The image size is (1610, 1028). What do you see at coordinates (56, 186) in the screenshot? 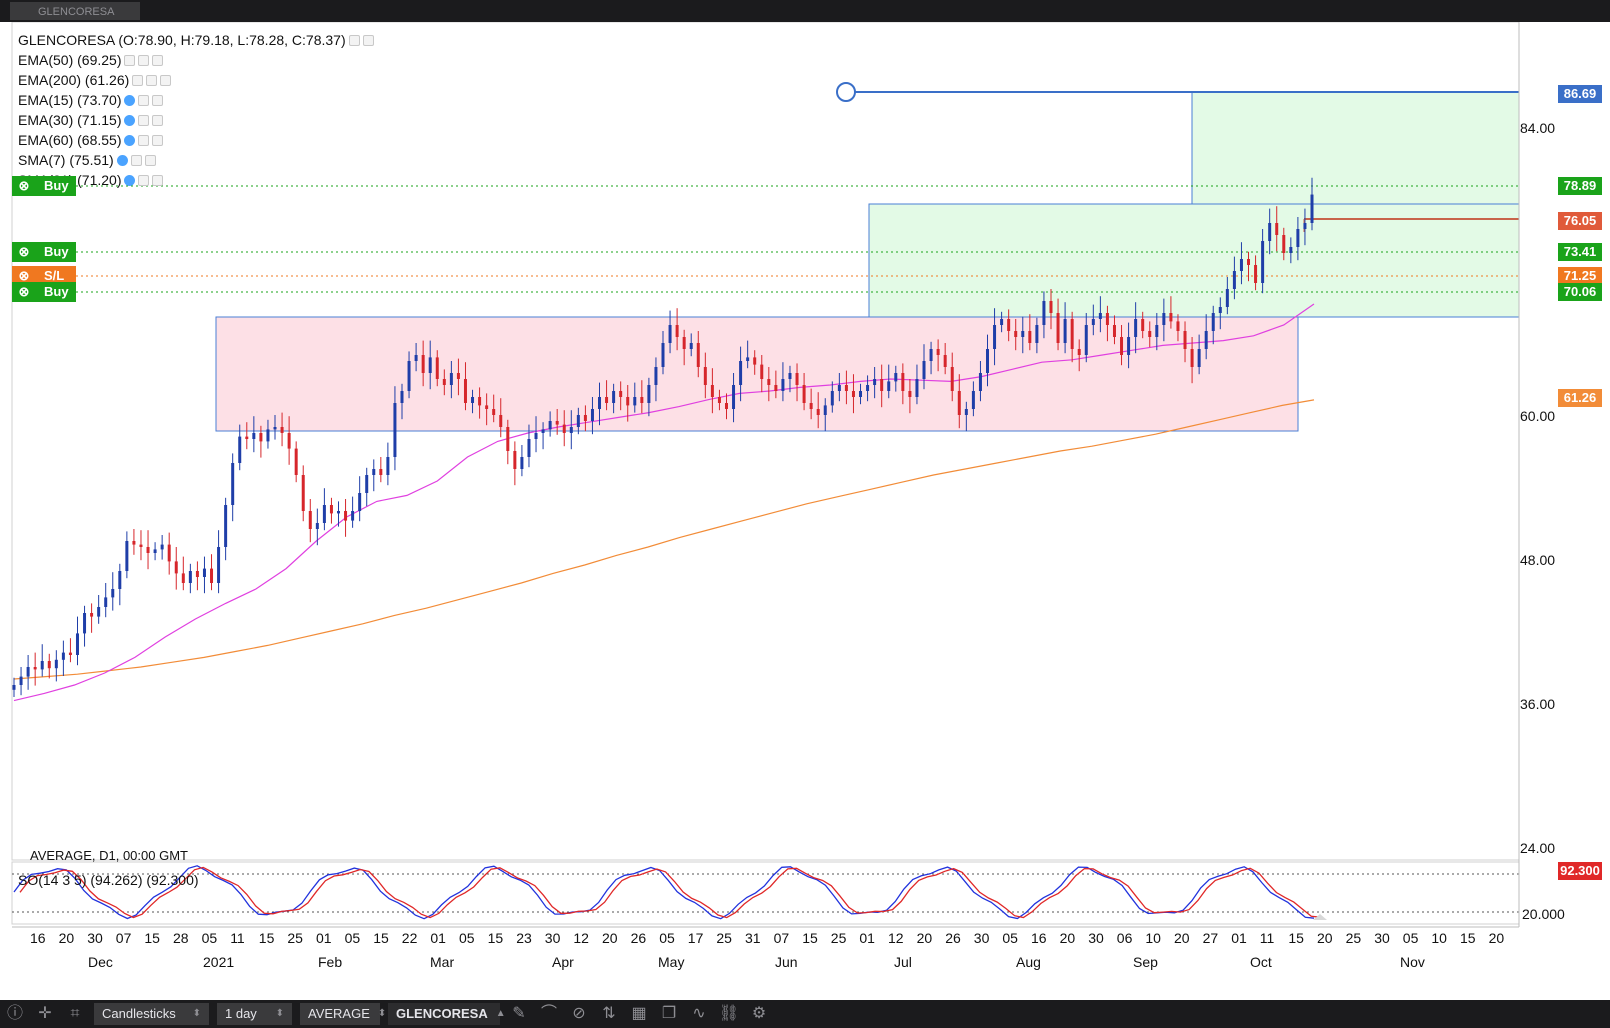
I see `order-type-label: Buy` at bounding box center [56, 186].